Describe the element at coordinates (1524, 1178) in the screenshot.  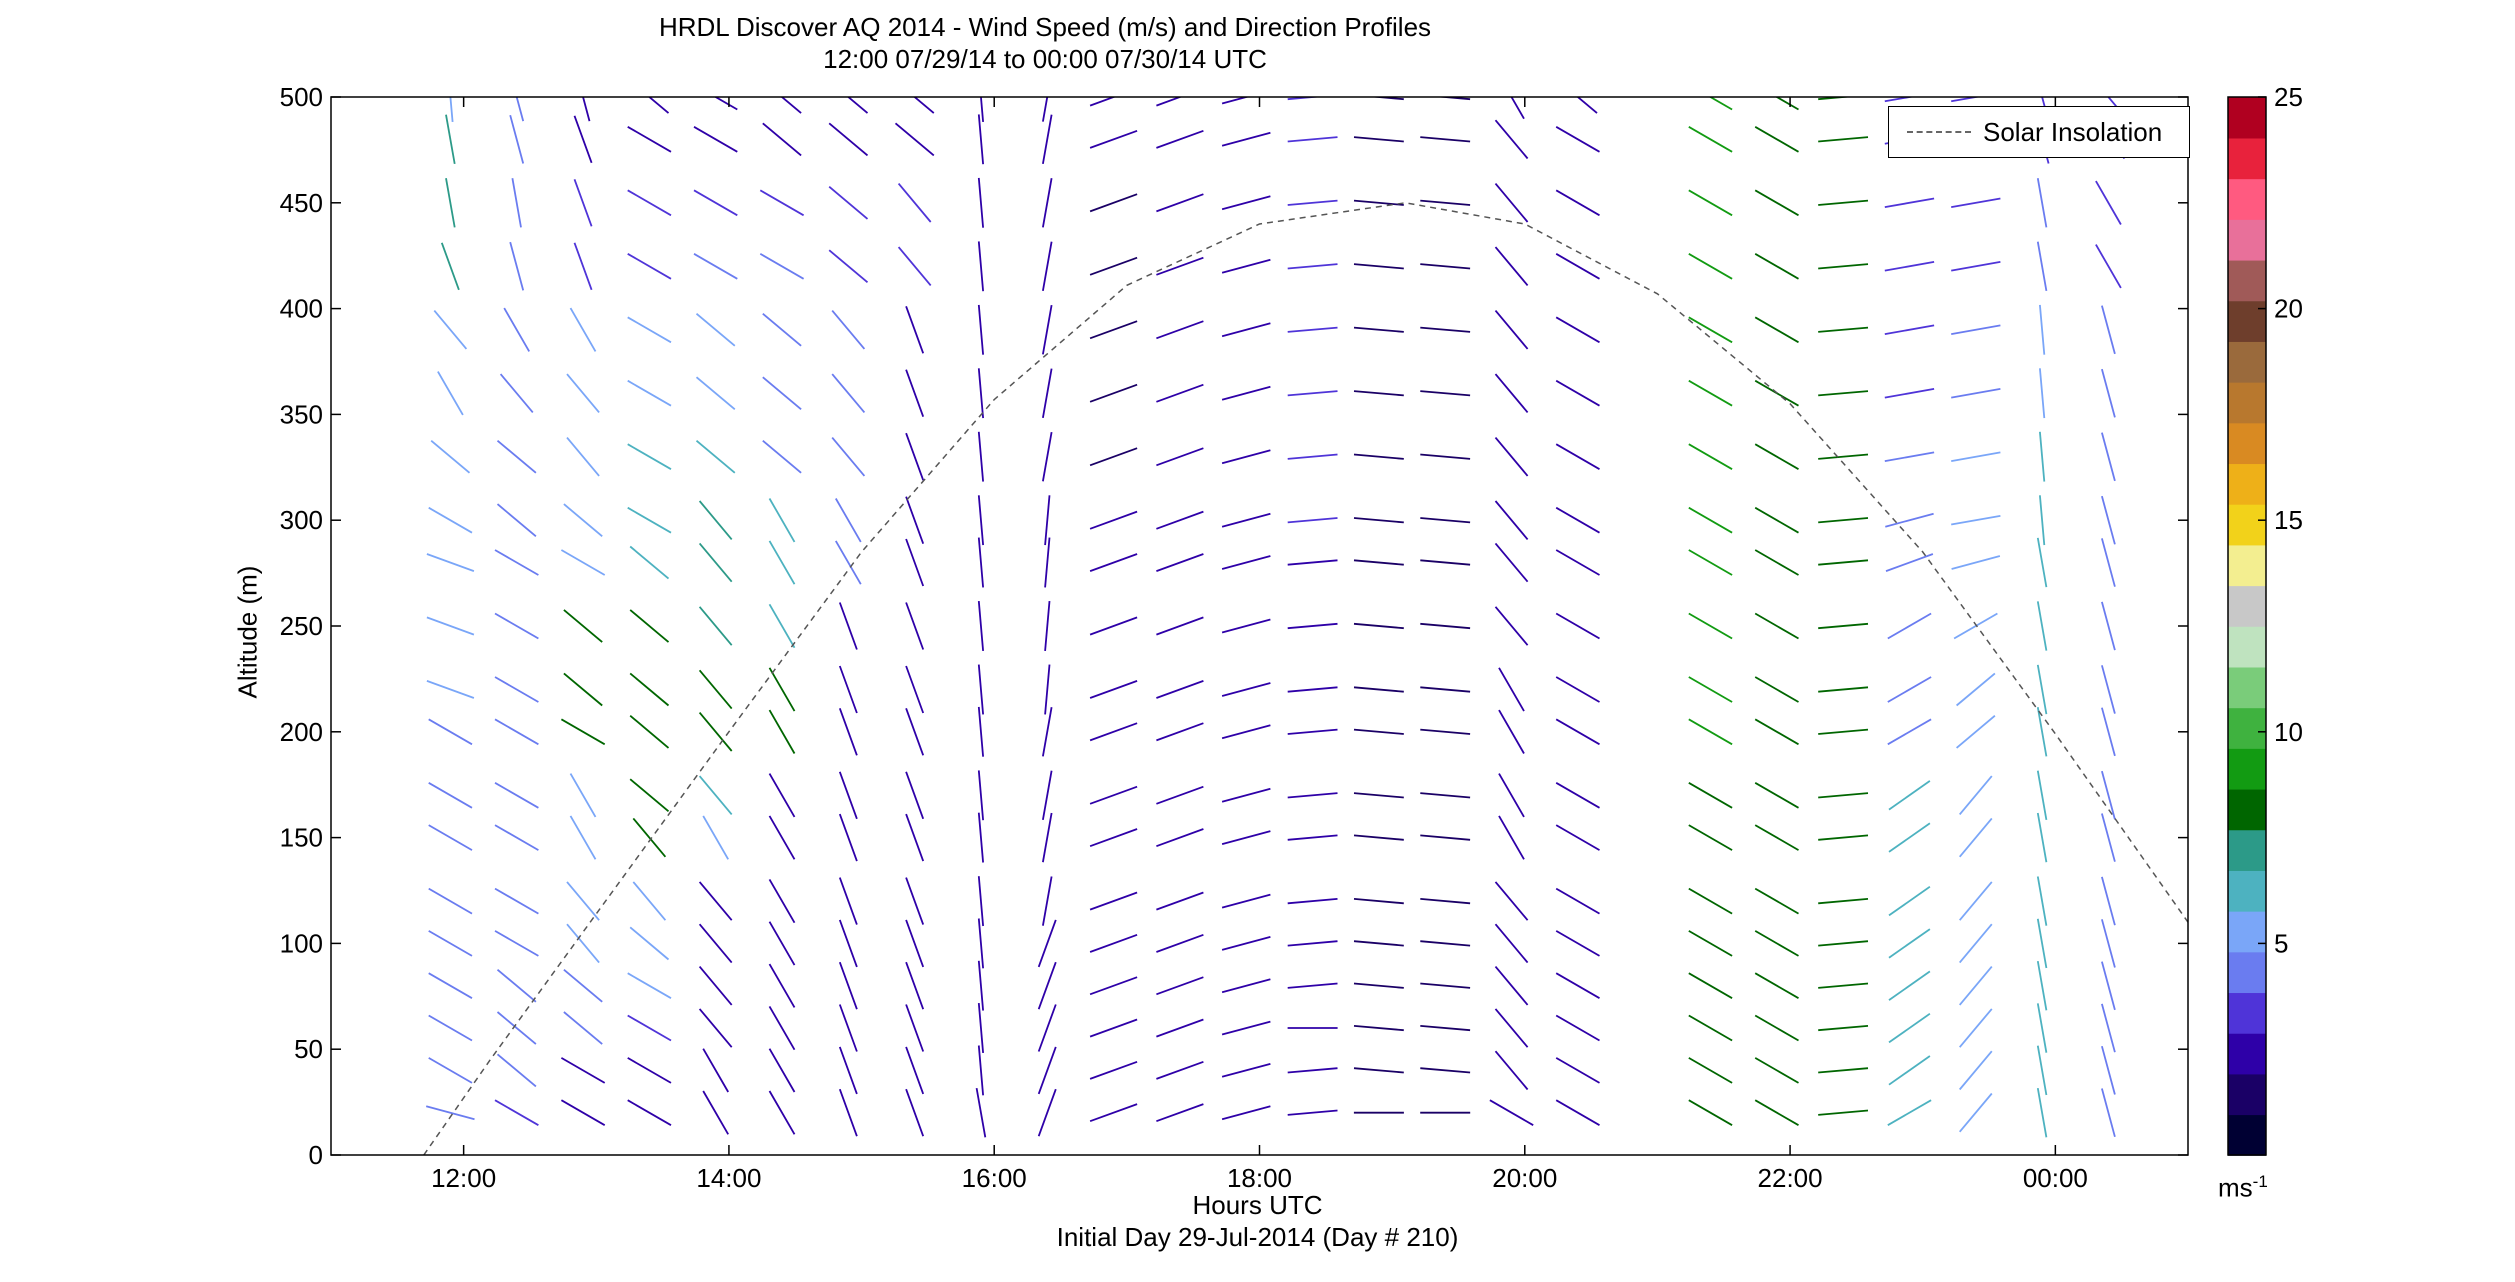
I see `x-tick-label: 20:00` at that location.